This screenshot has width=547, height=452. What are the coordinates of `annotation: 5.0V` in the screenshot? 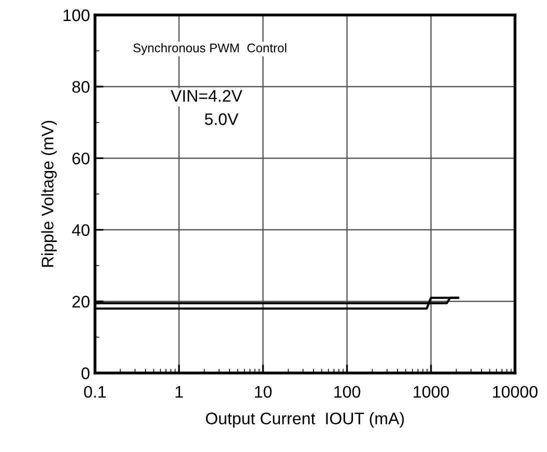 It's located at (221, 119).